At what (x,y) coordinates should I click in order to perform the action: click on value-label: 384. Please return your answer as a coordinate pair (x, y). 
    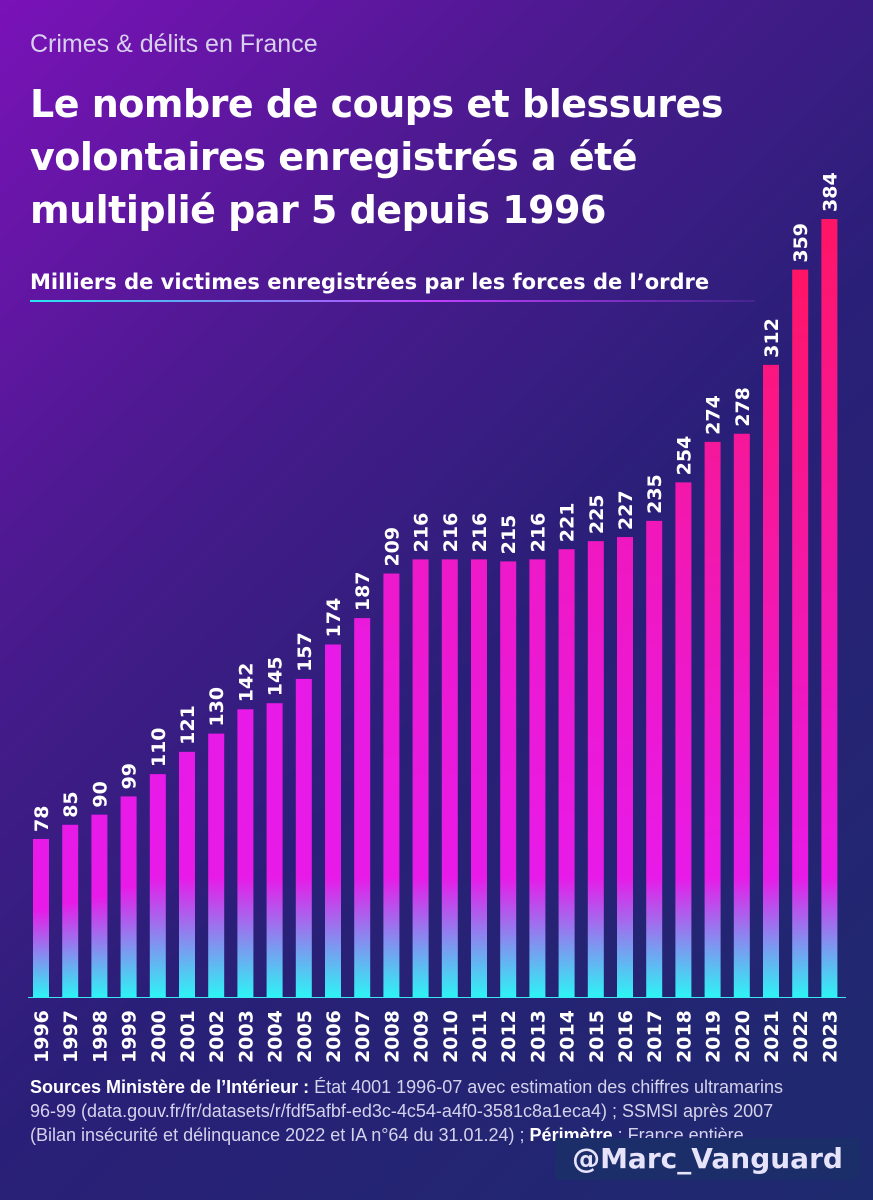
    Looking at the image, I should click on (830, 192).